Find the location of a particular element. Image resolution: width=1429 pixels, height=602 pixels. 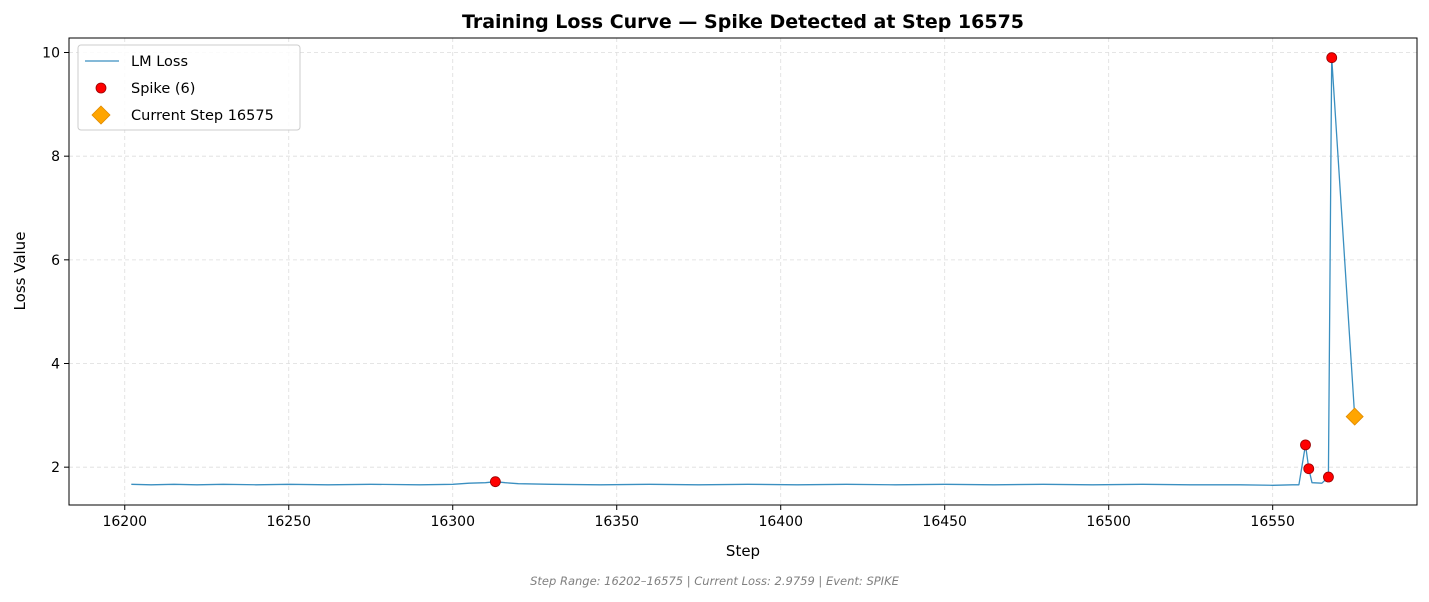

legend: LM Loss Spike (6) Current Step 16575 is located at coordinates (189, 87).